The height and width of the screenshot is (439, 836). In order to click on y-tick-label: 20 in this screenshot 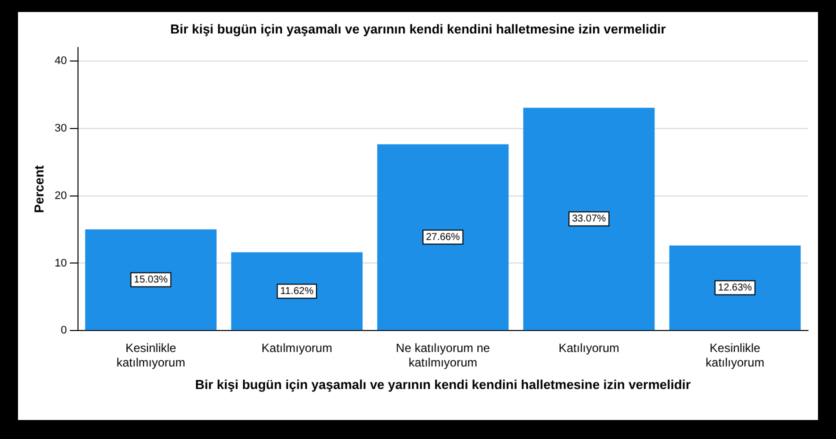, I will do `click(60, 196)`.